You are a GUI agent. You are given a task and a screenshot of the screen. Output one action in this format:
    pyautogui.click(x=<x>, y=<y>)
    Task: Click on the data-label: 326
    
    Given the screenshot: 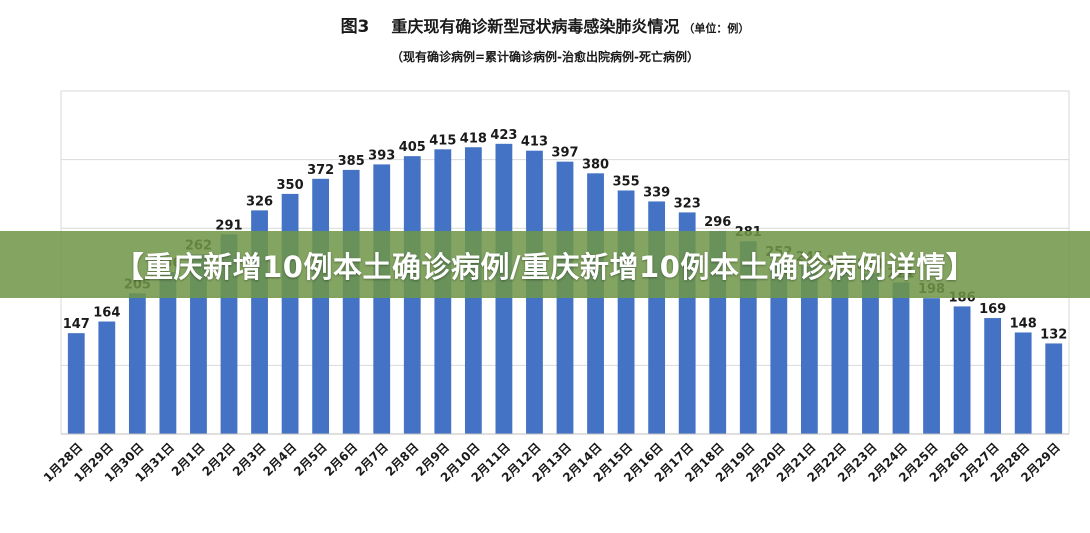 What is the action you would take?
    pyautogui.click(x=259, y=201)
    